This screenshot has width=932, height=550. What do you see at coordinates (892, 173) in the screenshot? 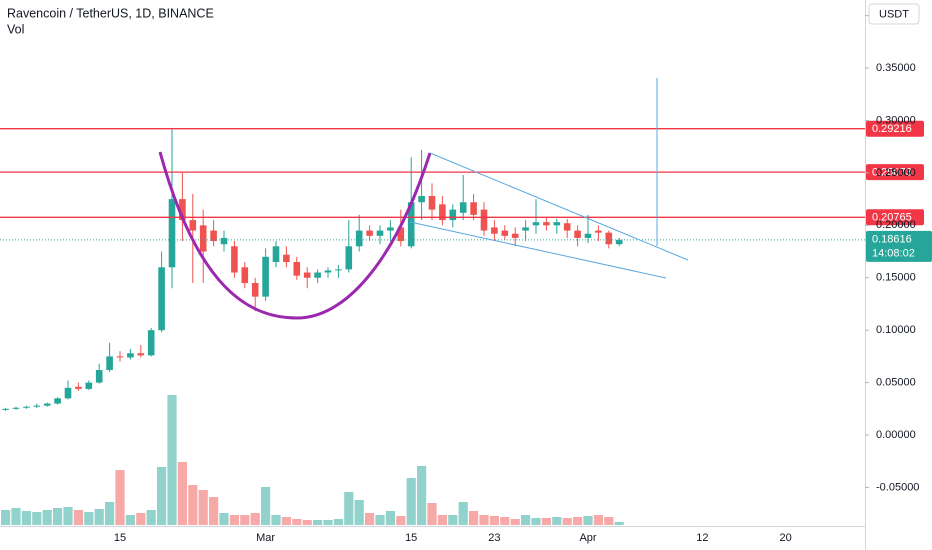
I see `level-label: 0.25073` at bounding box center [892, 173].